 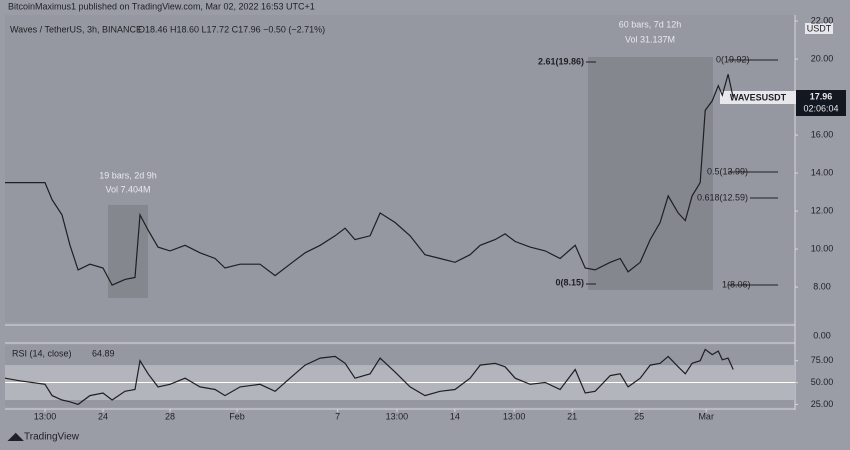 What do you see at coordinates (706, 416) in the screenshot?
I see `x-tick-label: Mar` at bounding box center [706, 416].